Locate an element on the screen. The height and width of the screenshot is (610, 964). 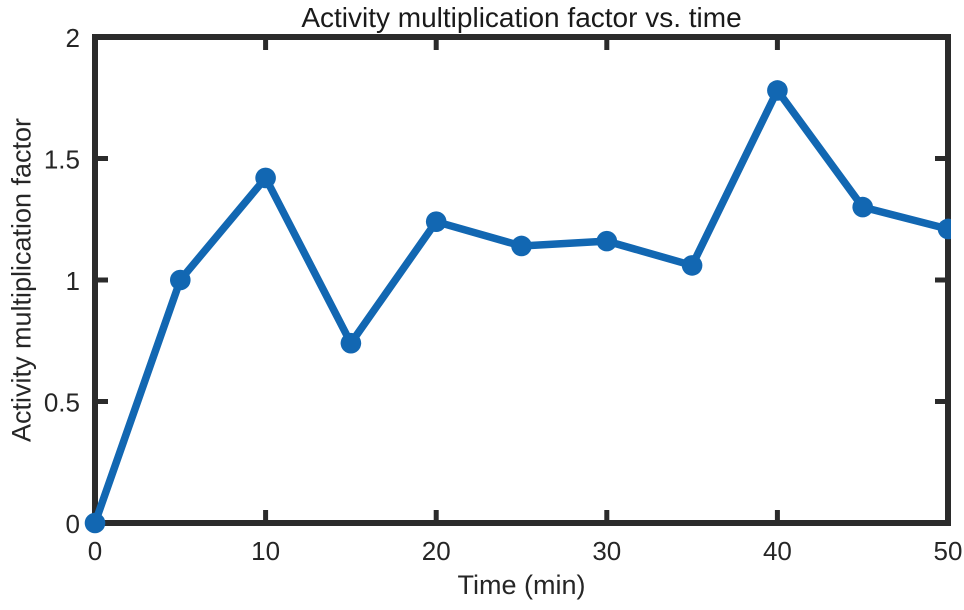
y-tick-label: 1 is located at coordinates (73, 281).